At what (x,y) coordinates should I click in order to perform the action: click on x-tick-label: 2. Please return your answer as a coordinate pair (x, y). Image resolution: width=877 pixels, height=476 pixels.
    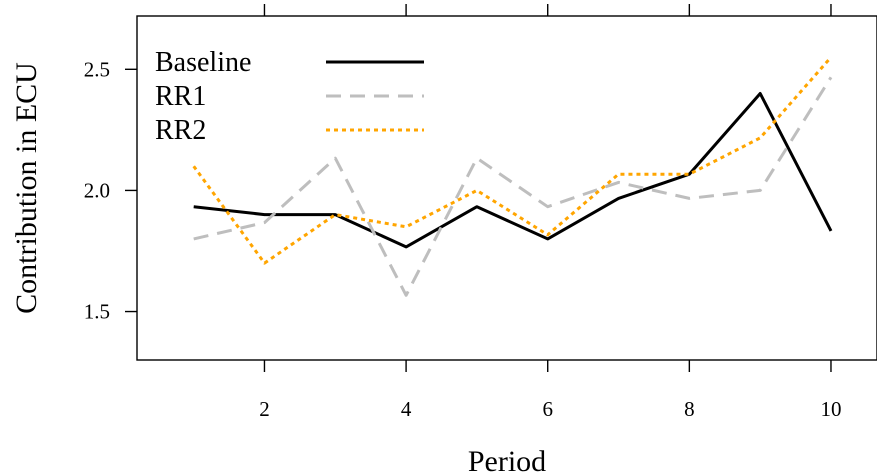
    Looking at the image, I should click on (264, 409).